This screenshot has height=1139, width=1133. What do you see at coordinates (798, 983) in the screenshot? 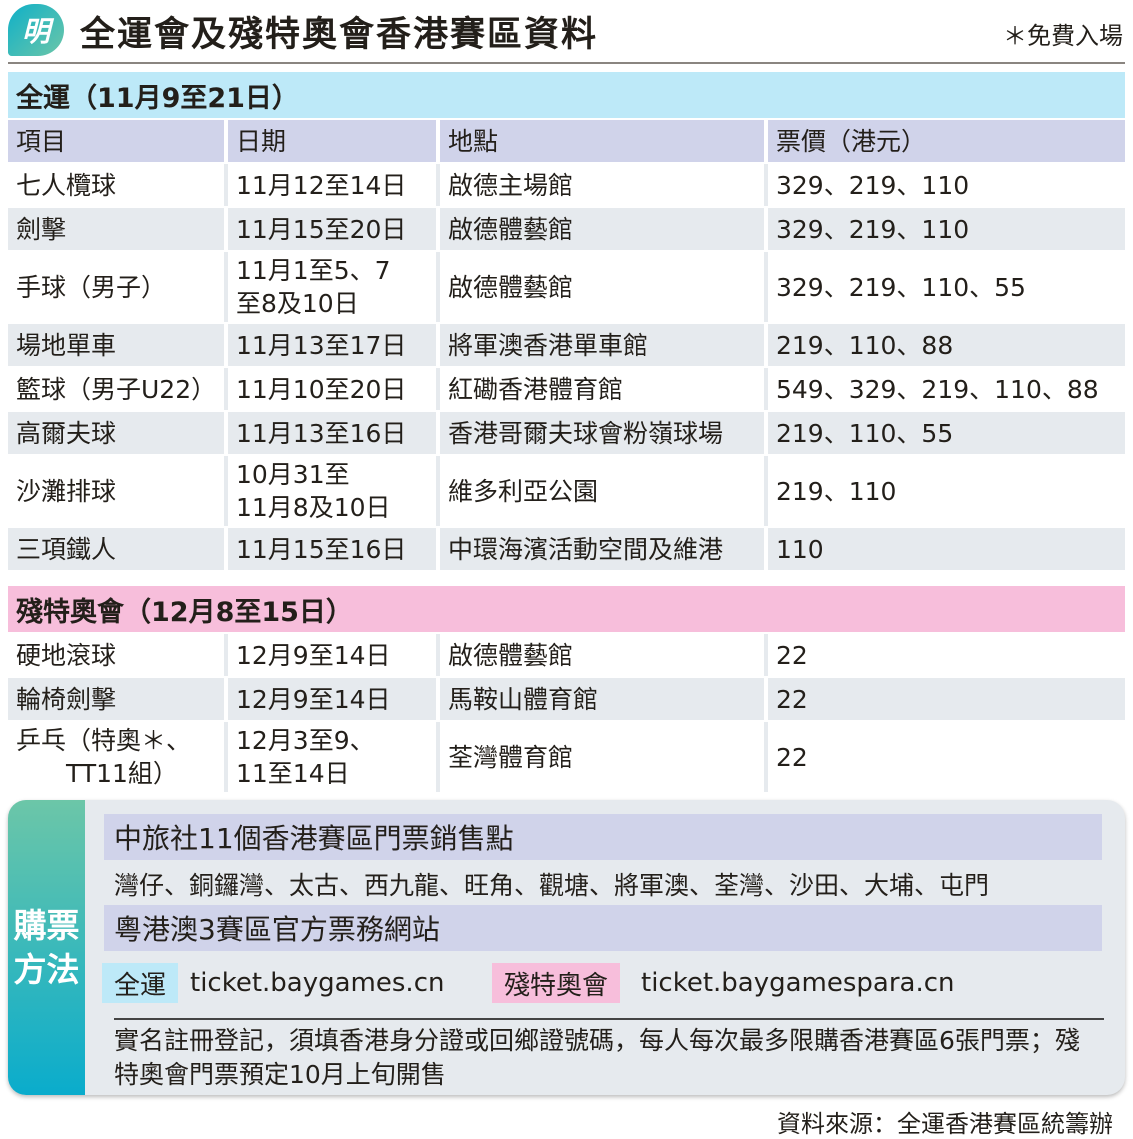
I see `para-url: ticket.baygamespara.cn` at bounding box center [798, 983].